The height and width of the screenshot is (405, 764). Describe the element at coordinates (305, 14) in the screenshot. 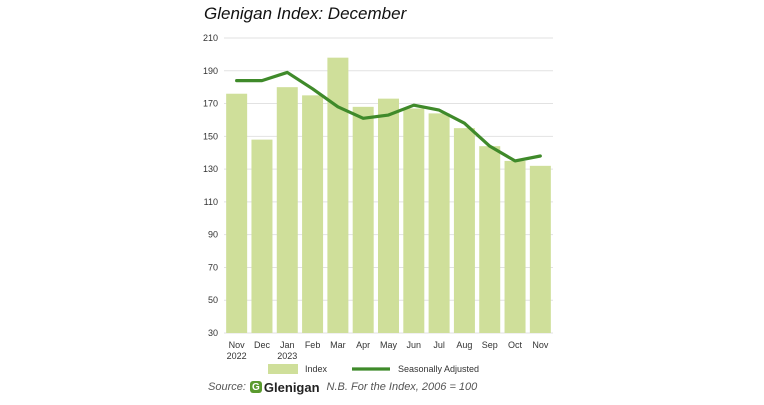

I see `chart-title: Glenigan Index: December` at that location.